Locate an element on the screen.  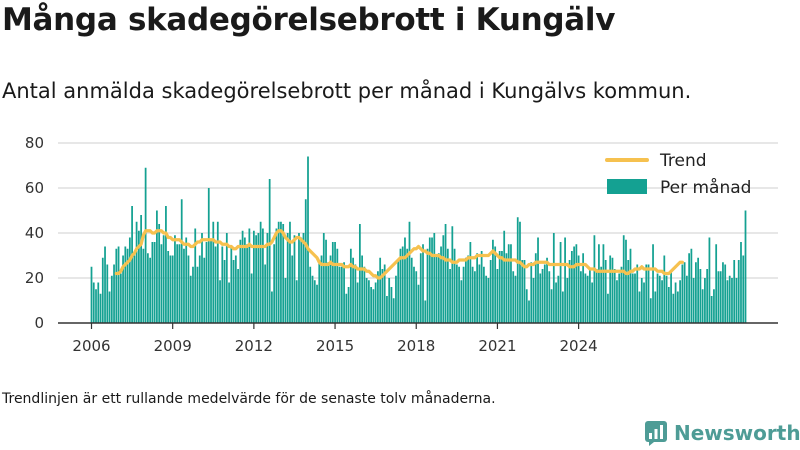
y-tick-label: 0 is located at coordinates (39, 323).